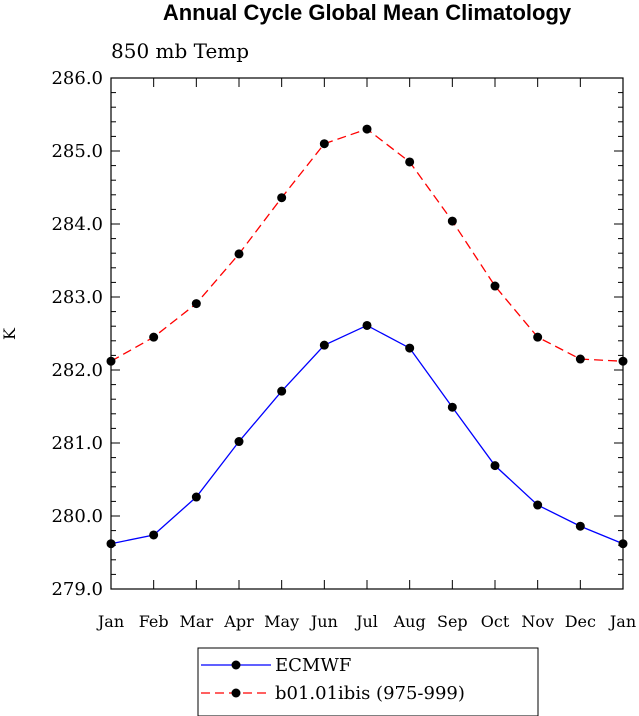 The image size is (639, 716). What do you see at coordinates (77, 370) in the screenshot?
I see `y-tick-label: 282.0` at bounding box center [77, 370].